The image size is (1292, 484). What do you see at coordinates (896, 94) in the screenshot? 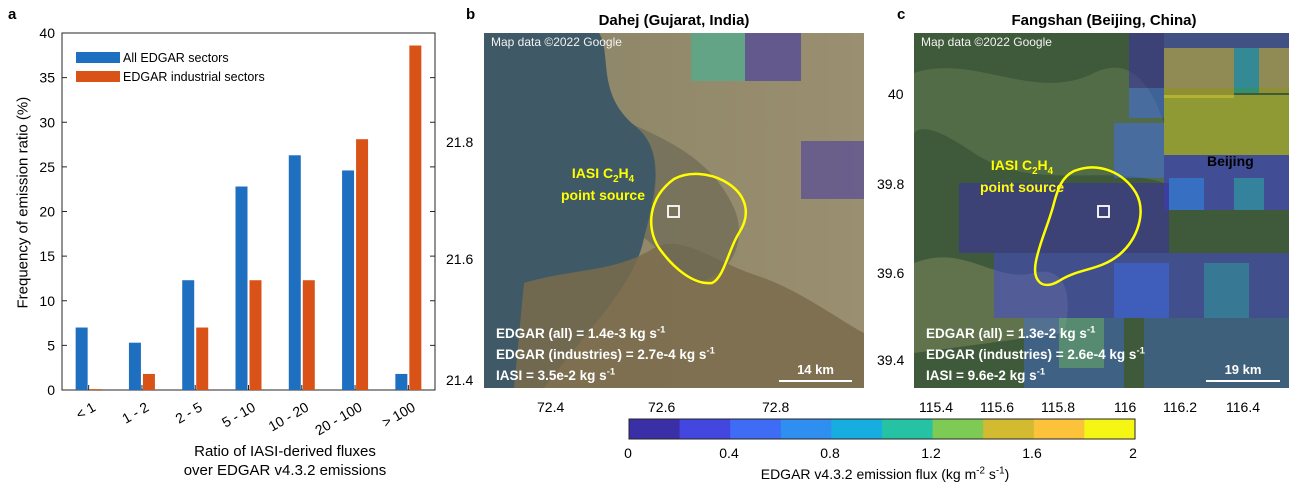
I see `panel-c-ytick: 40` at bounding box center [896, 94].